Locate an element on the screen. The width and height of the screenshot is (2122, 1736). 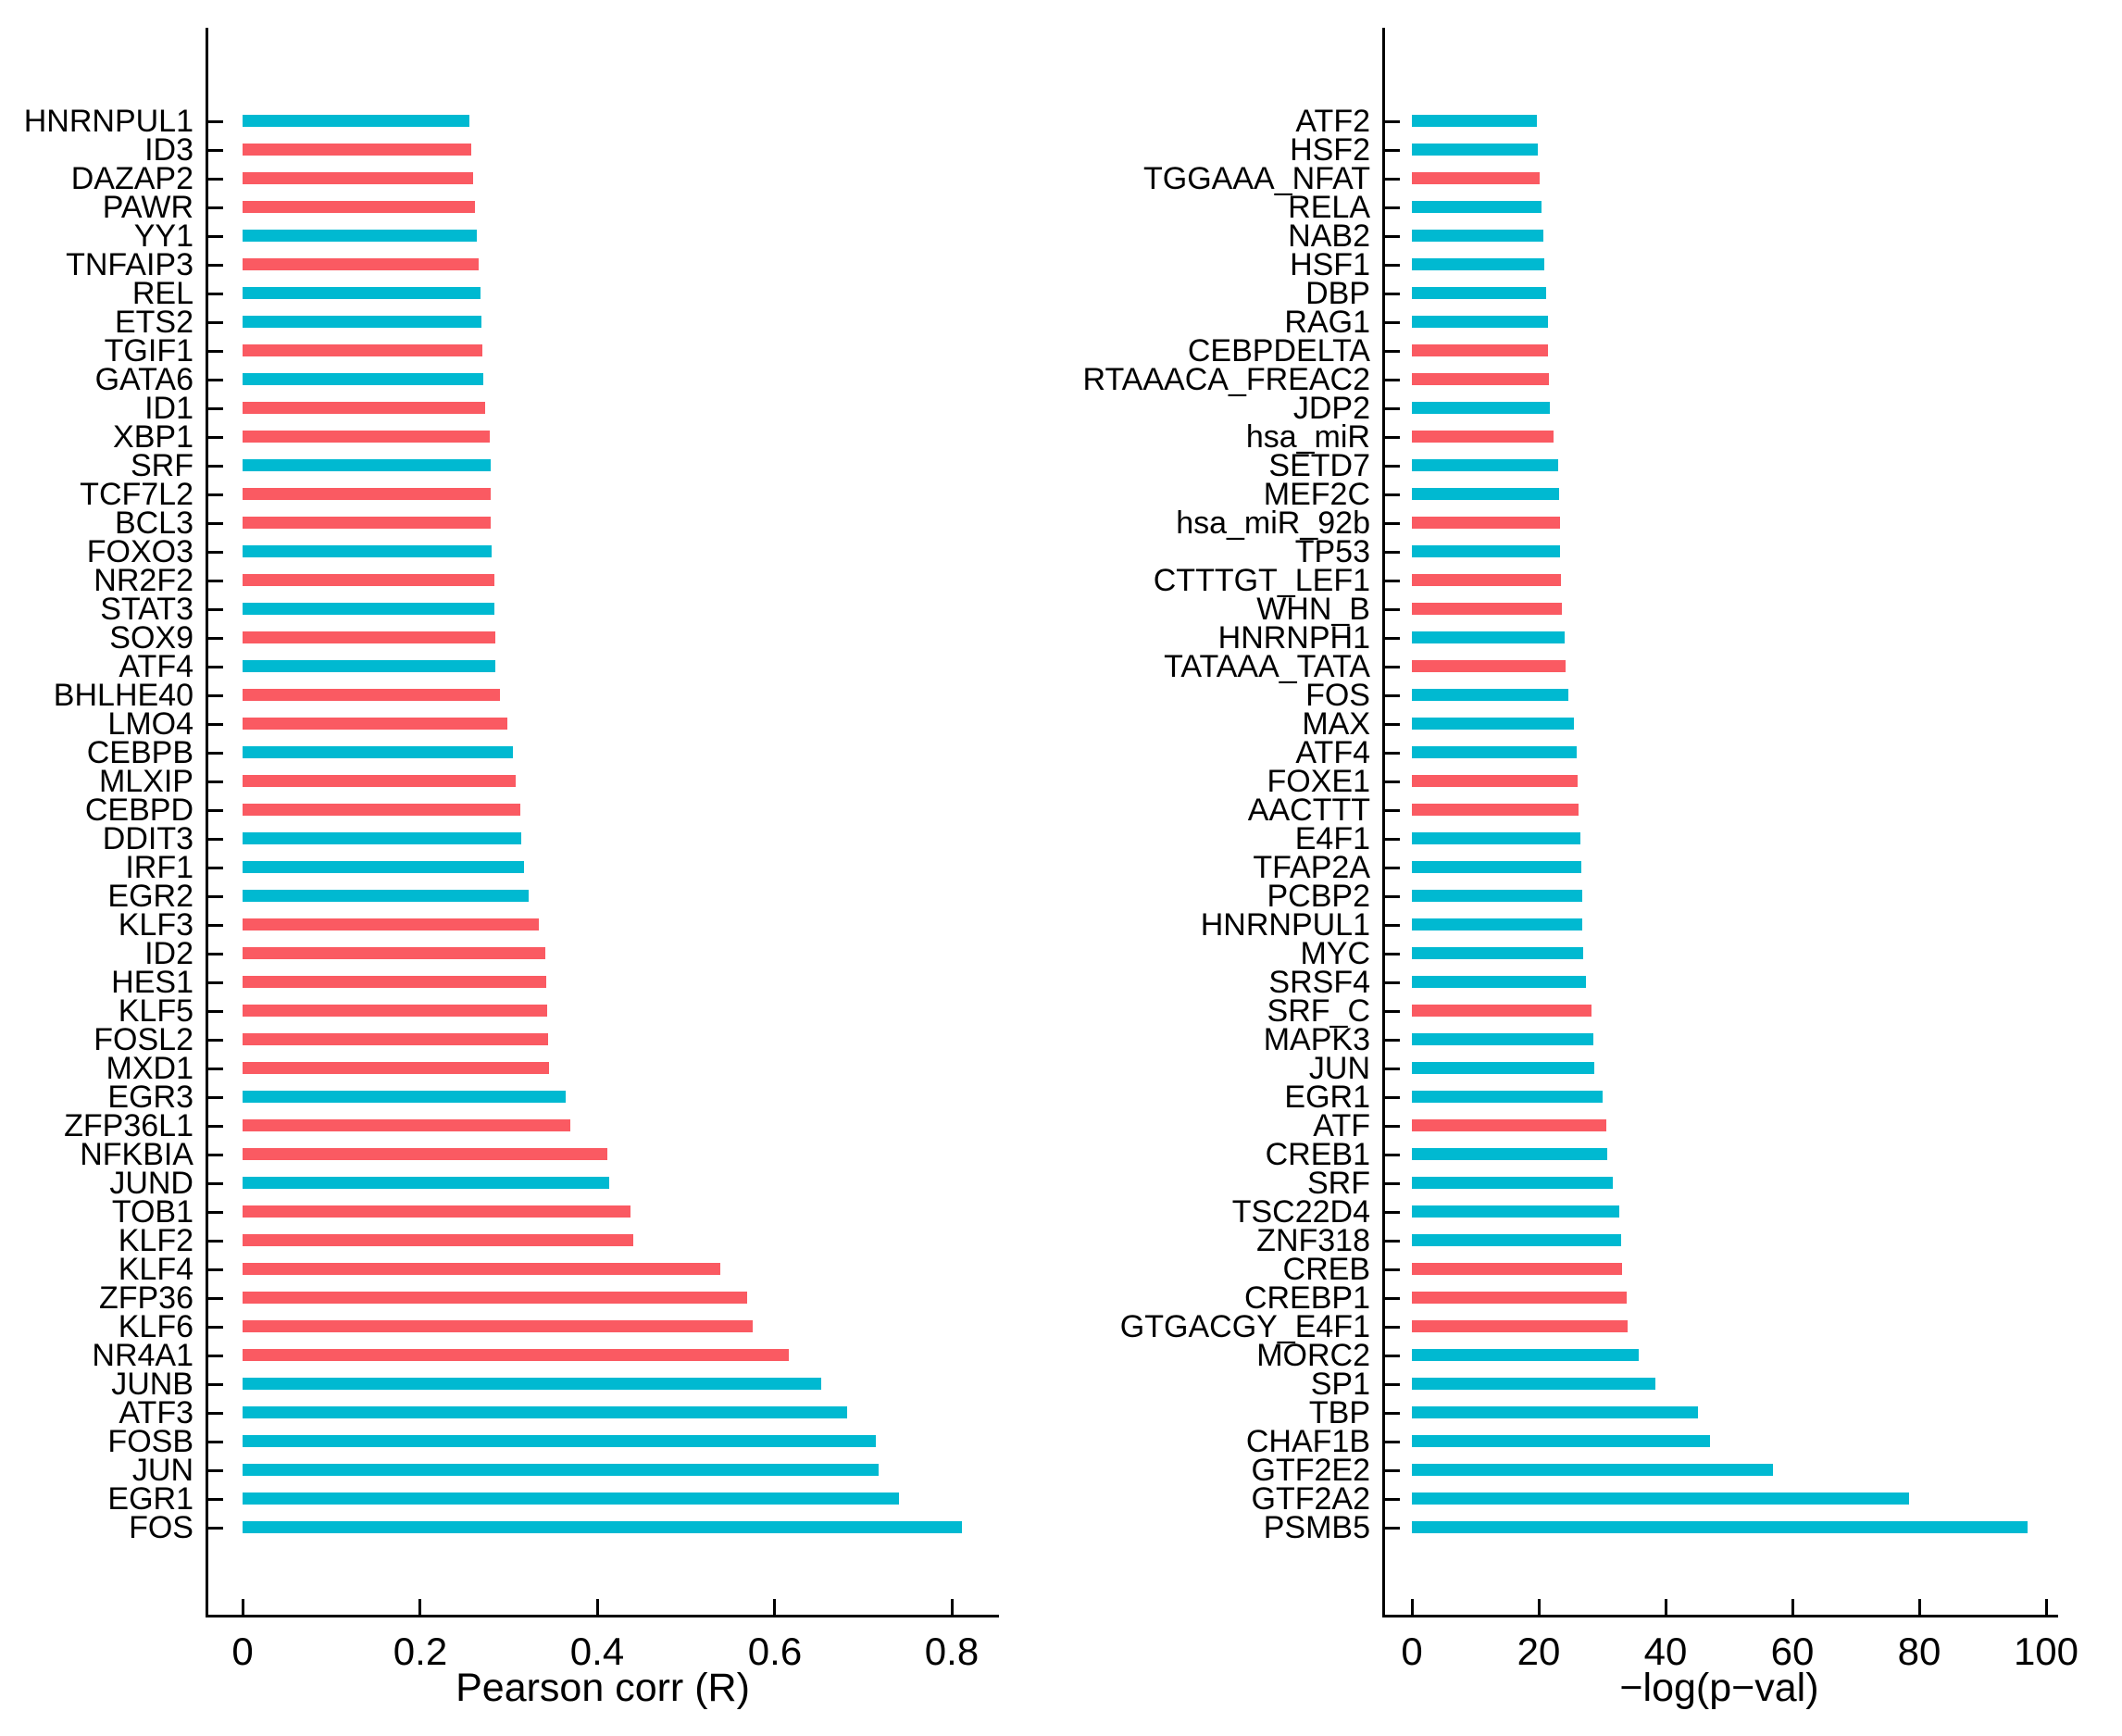
y-tick-label: NR2F2 is located at coordinates (143, 580).